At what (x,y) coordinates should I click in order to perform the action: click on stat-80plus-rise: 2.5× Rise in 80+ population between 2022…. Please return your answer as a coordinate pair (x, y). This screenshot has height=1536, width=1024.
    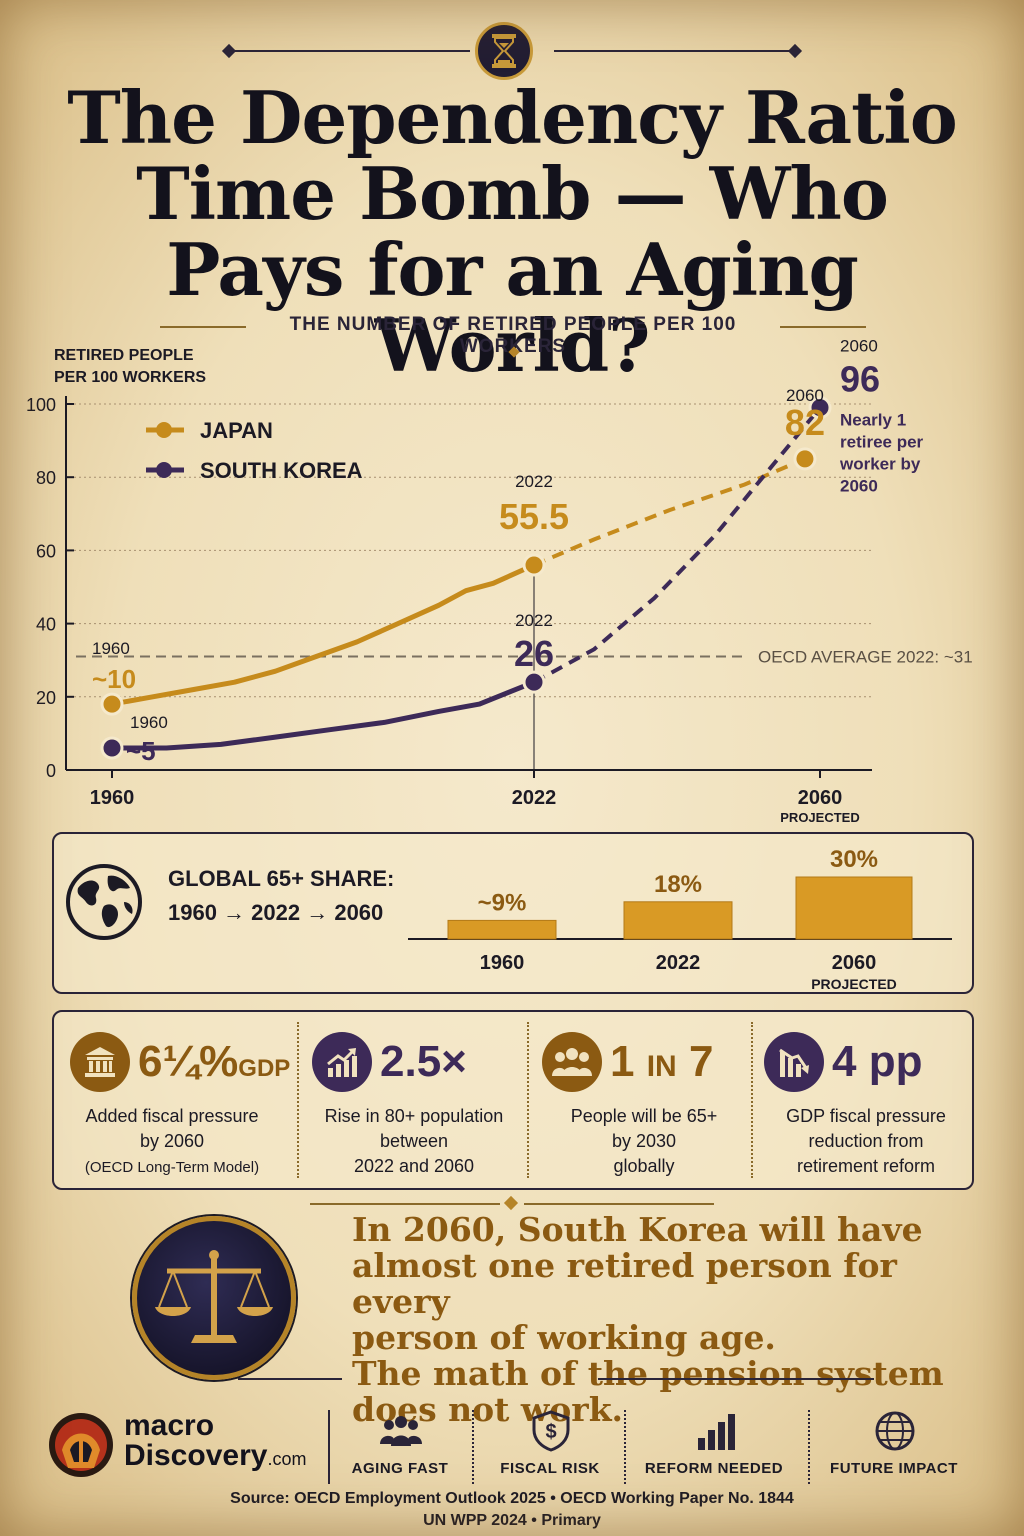
    Looking at the image, I should click on (414, 1100).